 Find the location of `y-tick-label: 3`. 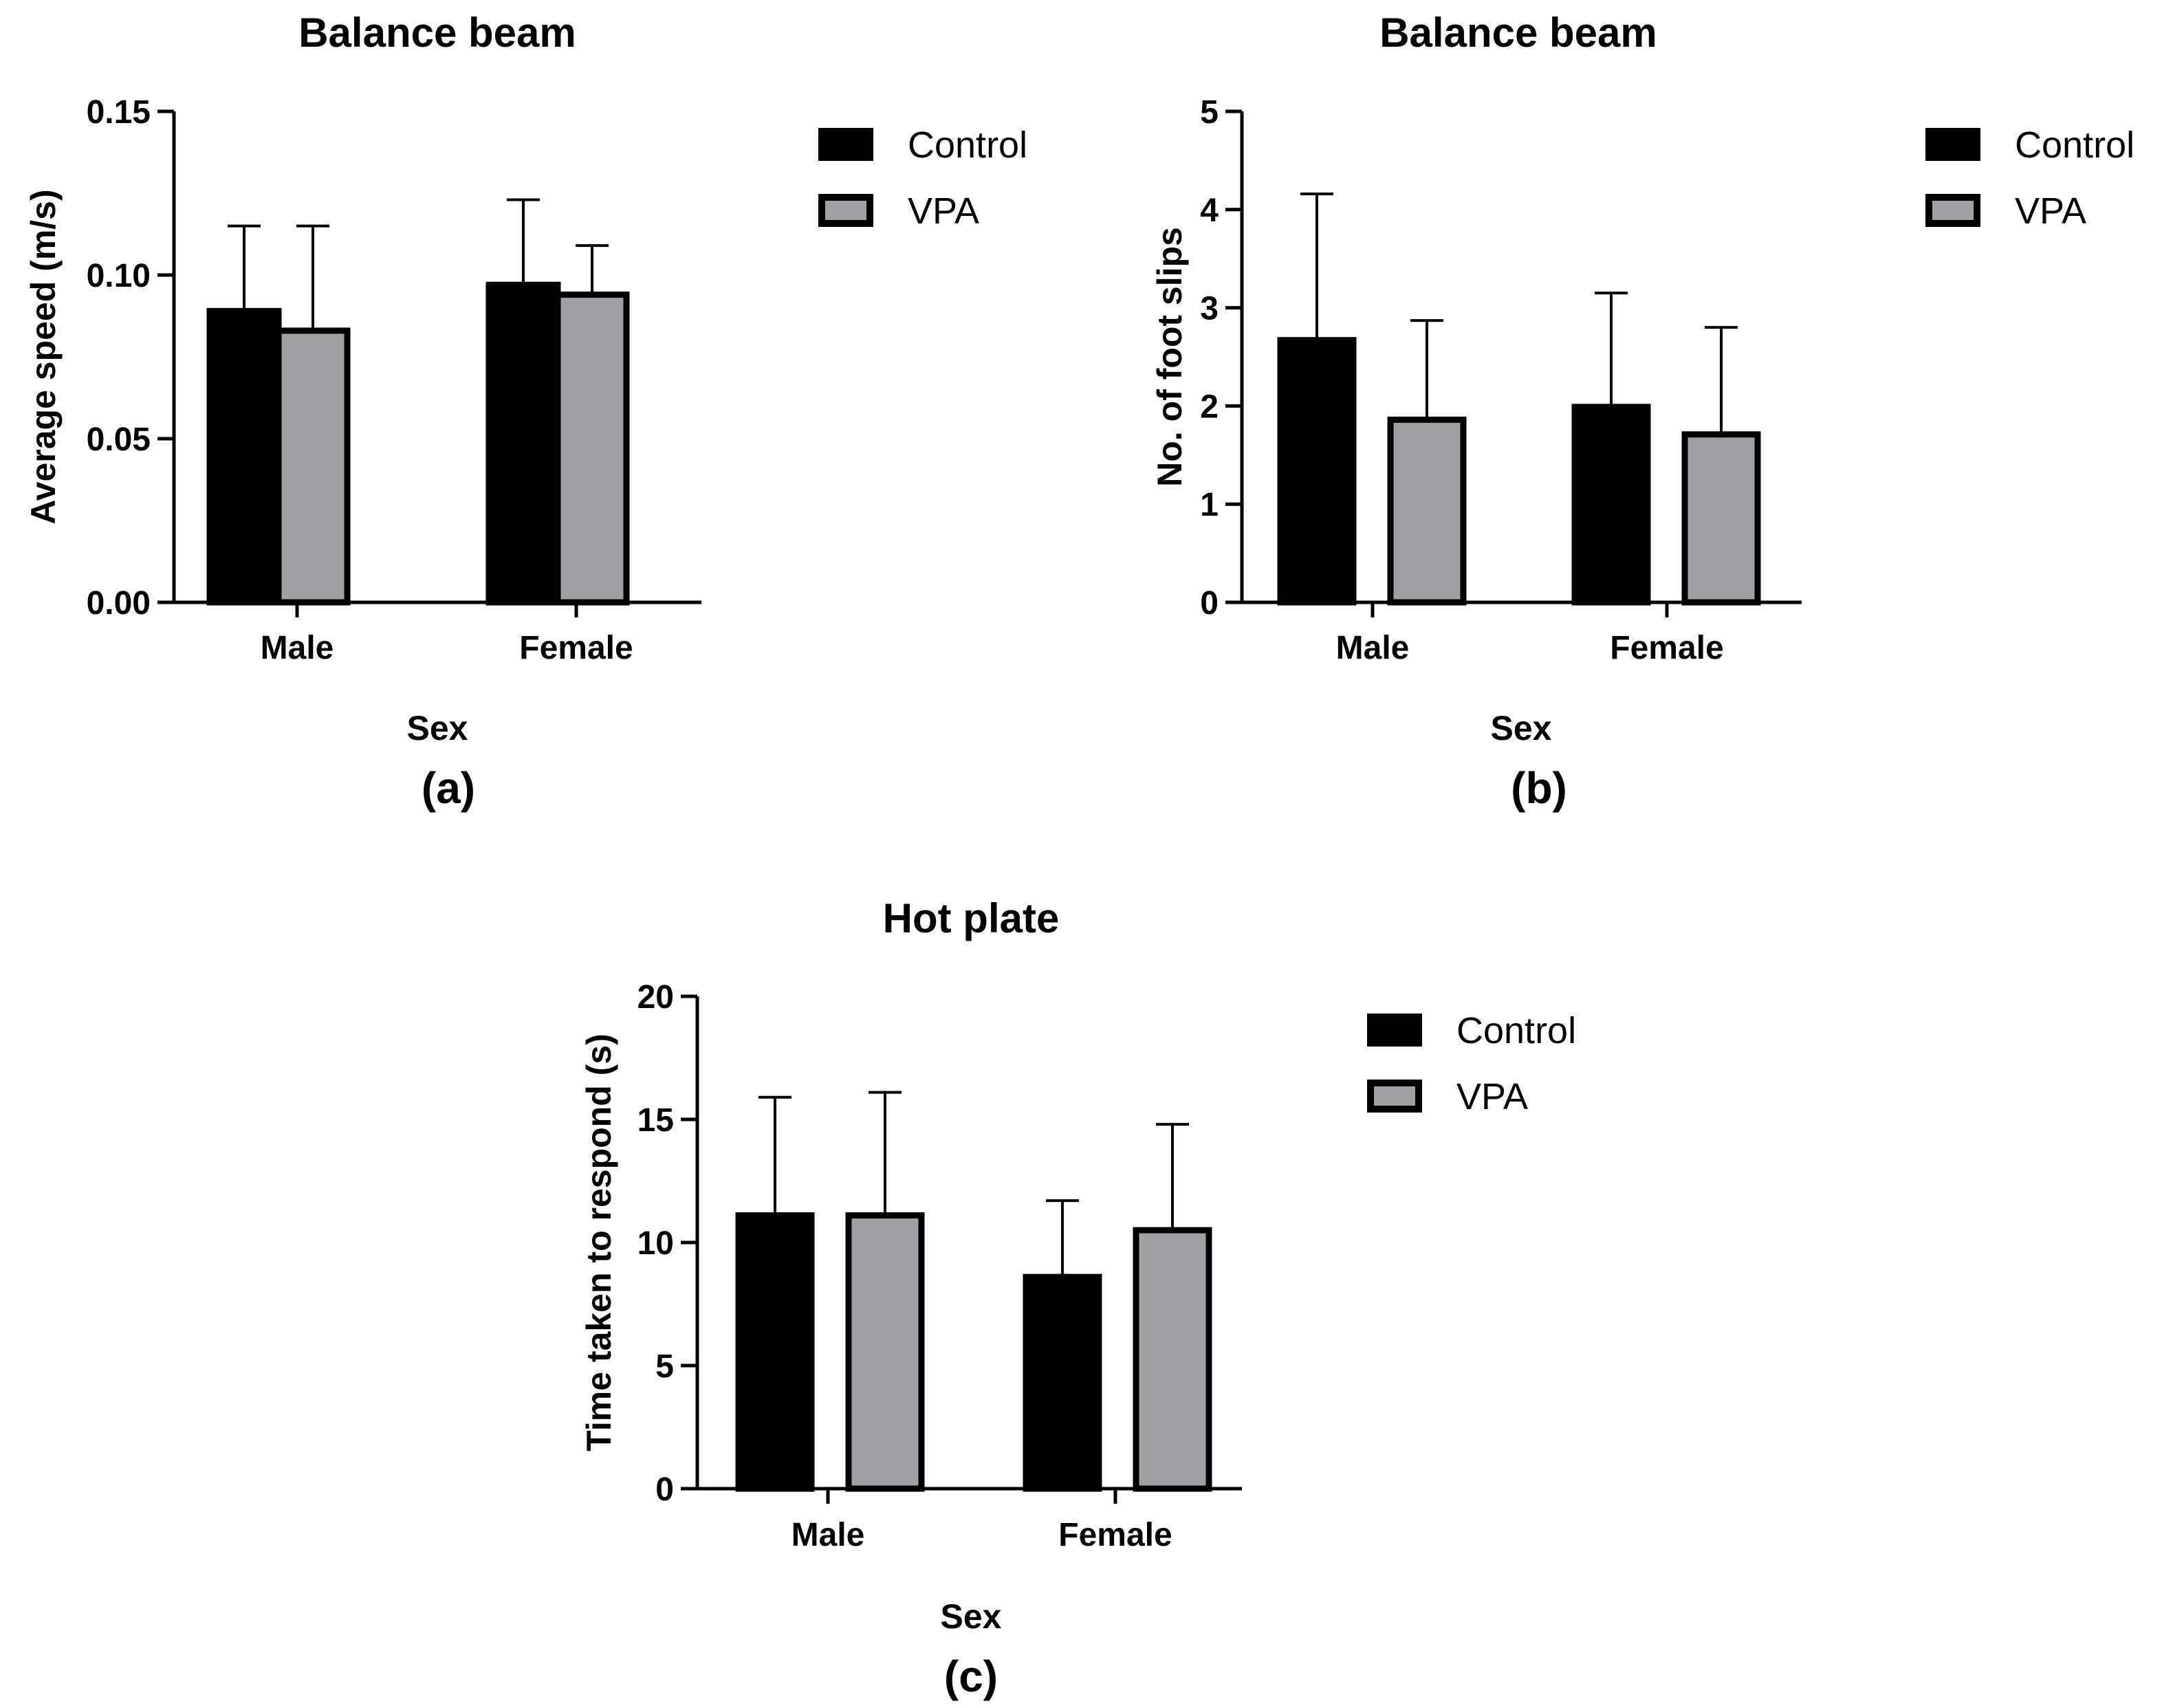

y-tick-label: 3 is located at coordinates (1209, 309).